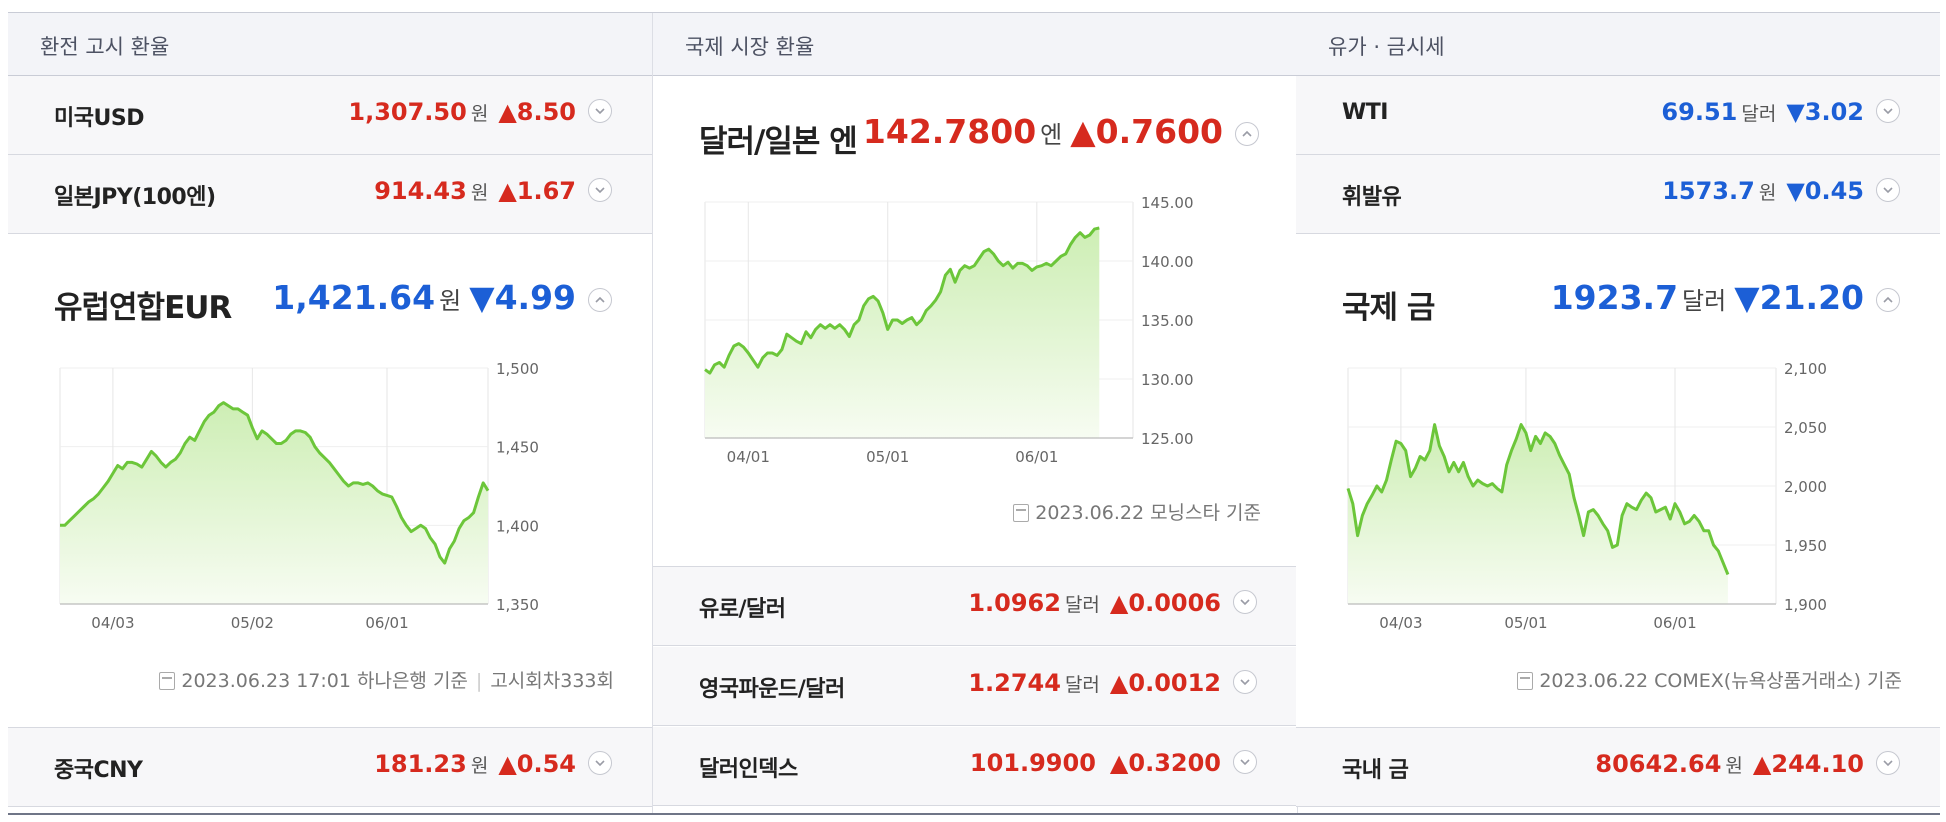  Describe the element at coordinates (1805, 546) in the screenshot. I see `y-tick-label: 1,950` at that location.